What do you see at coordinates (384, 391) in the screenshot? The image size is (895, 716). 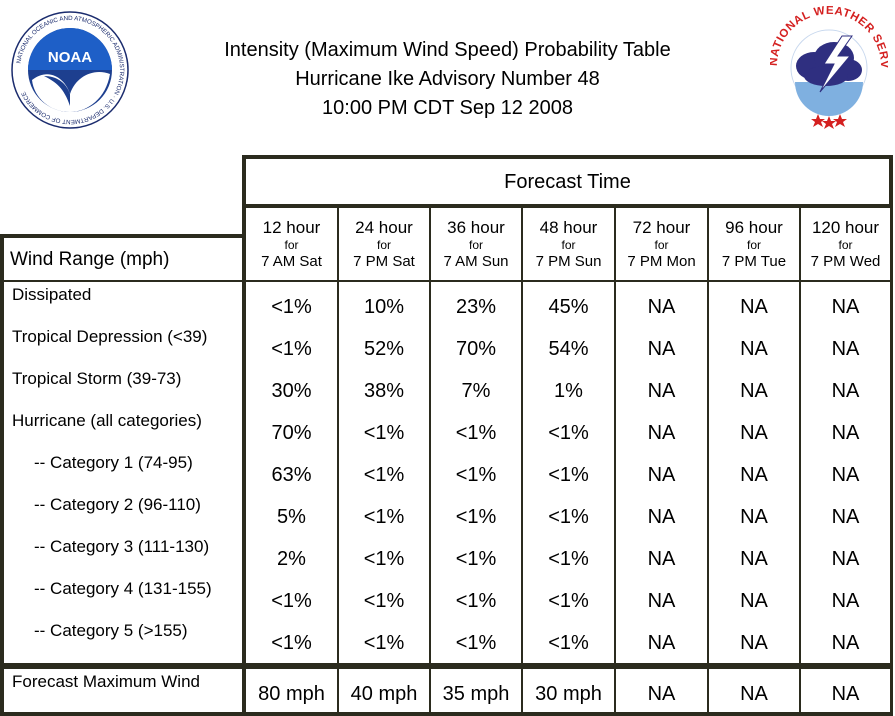 I see `table-cell-value: 38%` at bounding box center [384, 391].